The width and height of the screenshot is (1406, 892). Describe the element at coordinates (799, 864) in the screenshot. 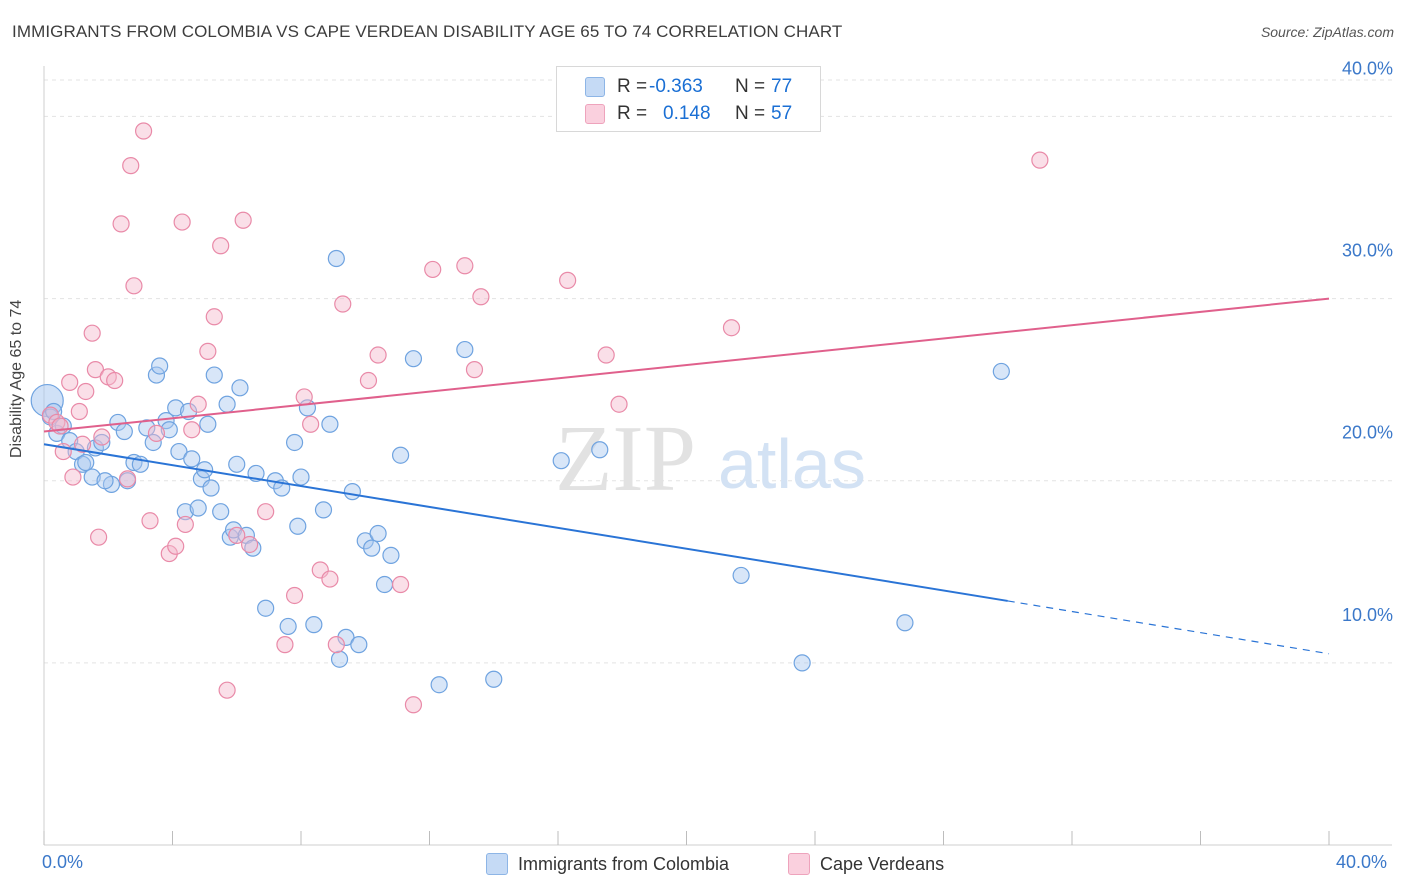

I see `legend-swatch-capeverde` at that location.